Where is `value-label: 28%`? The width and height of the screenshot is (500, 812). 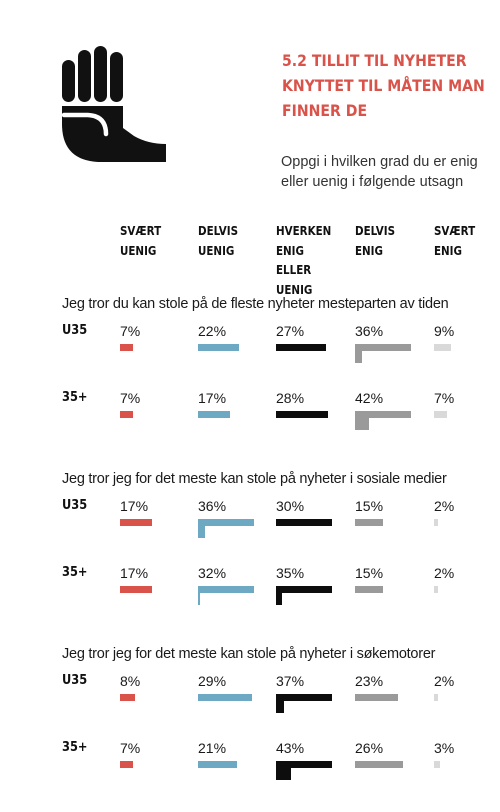
value-label: 28% is located at coordinates (290, 398).